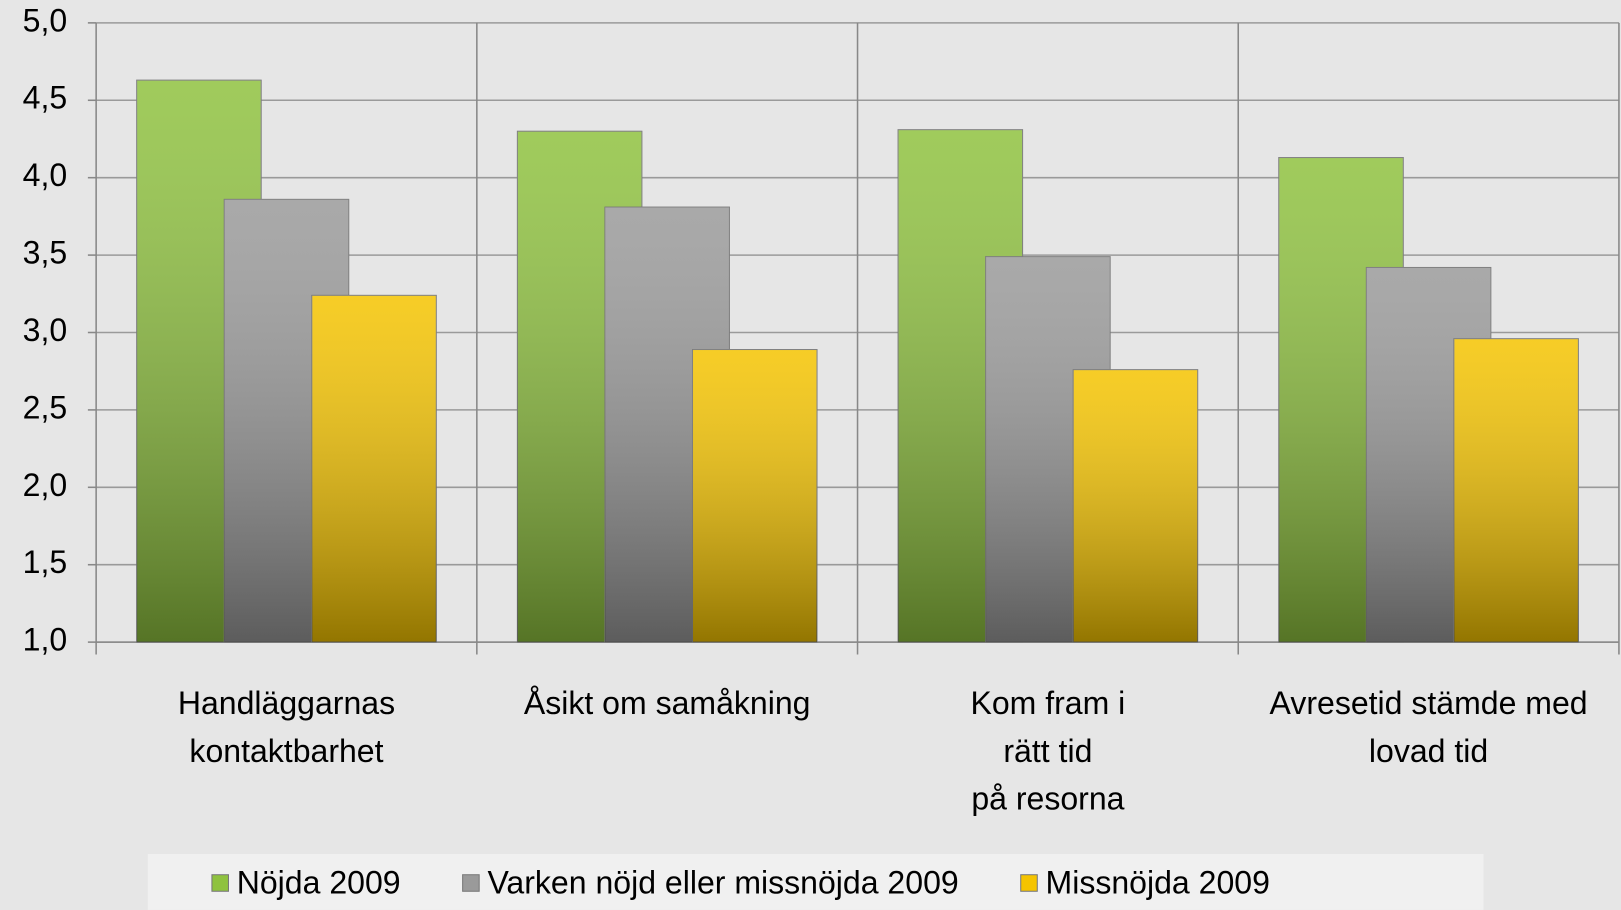  Describe the element at coordinates (1047, 704) in the screenshot. I see `x-tick-label-line: Kom fram i` at that location.